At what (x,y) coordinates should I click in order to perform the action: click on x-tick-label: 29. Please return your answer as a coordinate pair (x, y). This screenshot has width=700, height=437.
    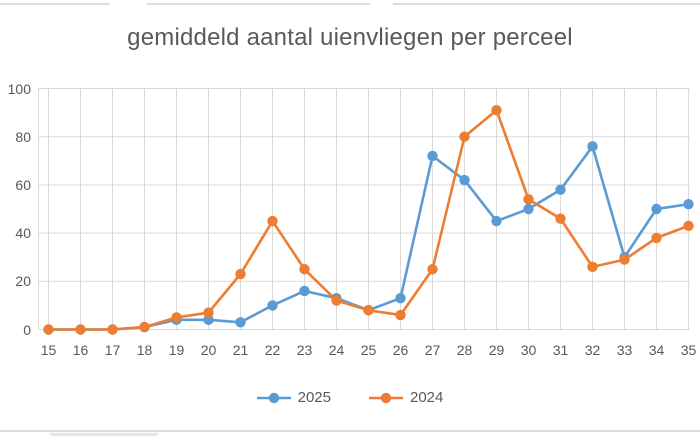
    Looking at the image, I should click on (496, 350).